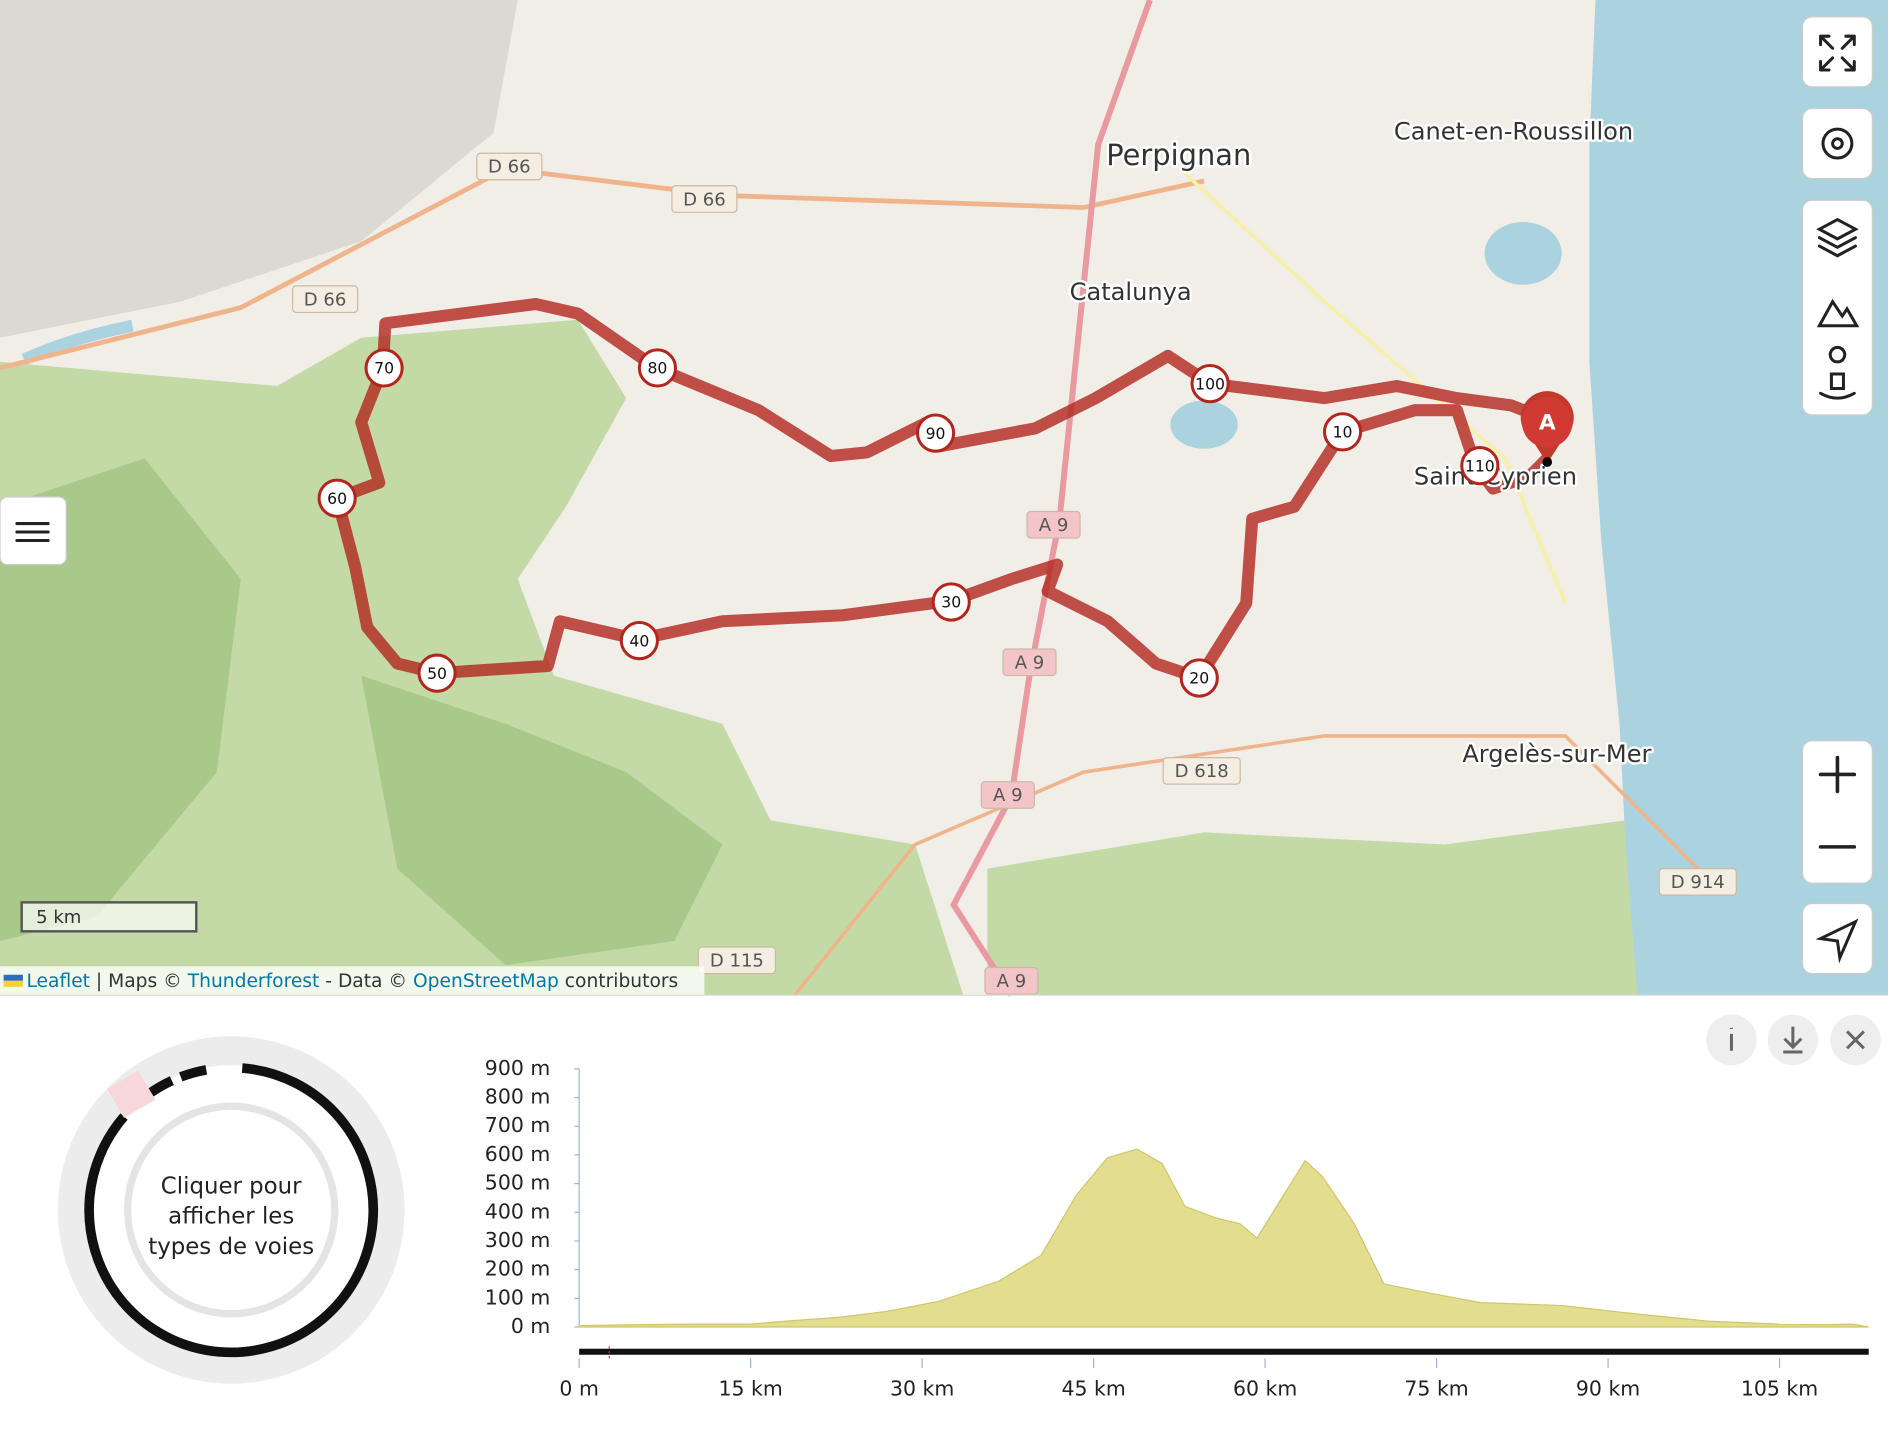 Image resolution: width=1888 pixels, height=1438 pixels. I want to click on way-icon, so click(131, 1094).